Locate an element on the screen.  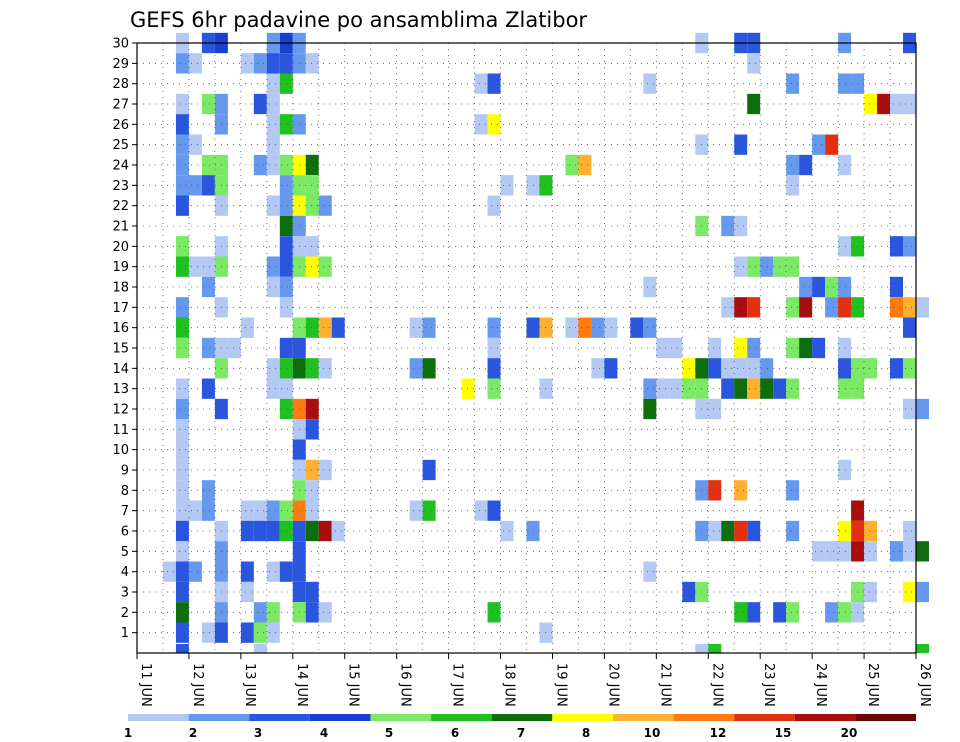
y-tick-label: 21 is located at coordinates (120, 227).